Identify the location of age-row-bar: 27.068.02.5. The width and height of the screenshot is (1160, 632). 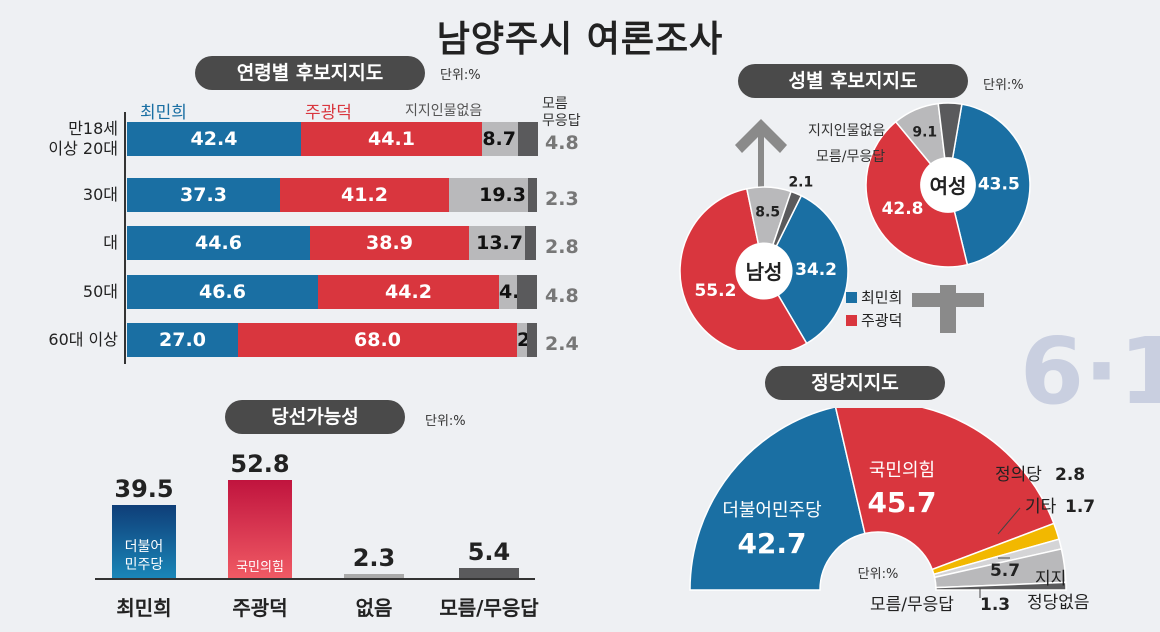
(332, 340).